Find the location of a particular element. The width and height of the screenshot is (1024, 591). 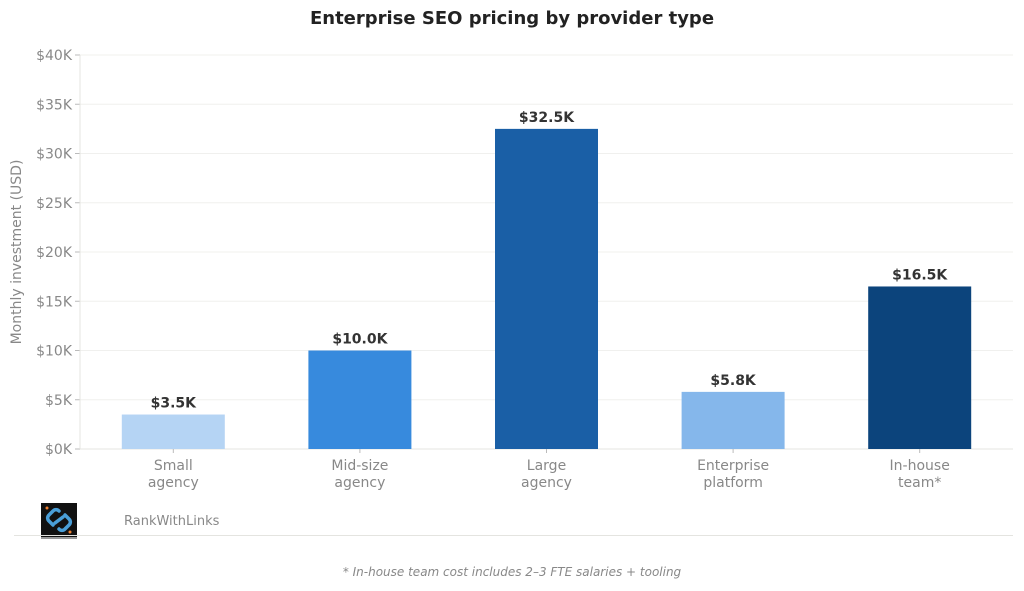

x-tick-label: Large is located at coordinates (546, 466).